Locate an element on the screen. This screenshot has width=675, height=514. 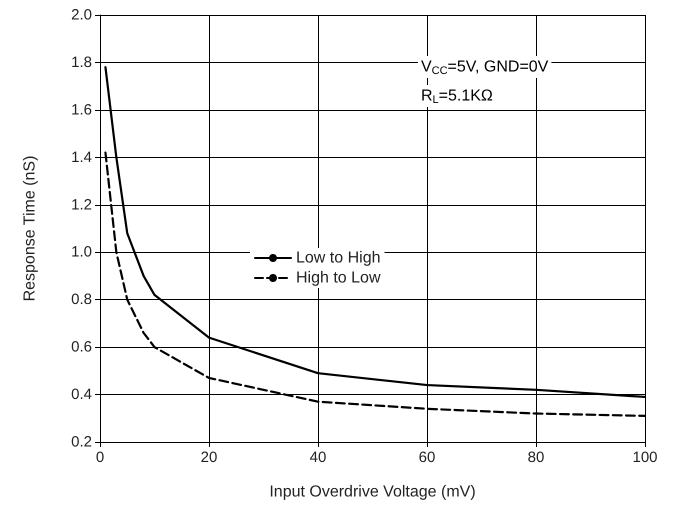
y-tick-label: 0.8 is located at coordinates (81, 299).